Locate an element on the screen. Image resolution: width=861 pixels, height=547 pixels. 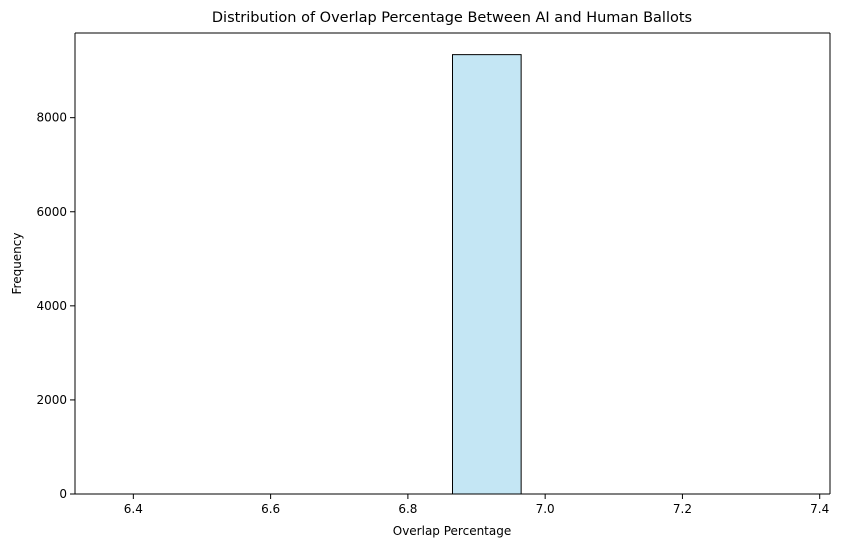
y-tick-label: 6000 is located at coordinates (51, 212).